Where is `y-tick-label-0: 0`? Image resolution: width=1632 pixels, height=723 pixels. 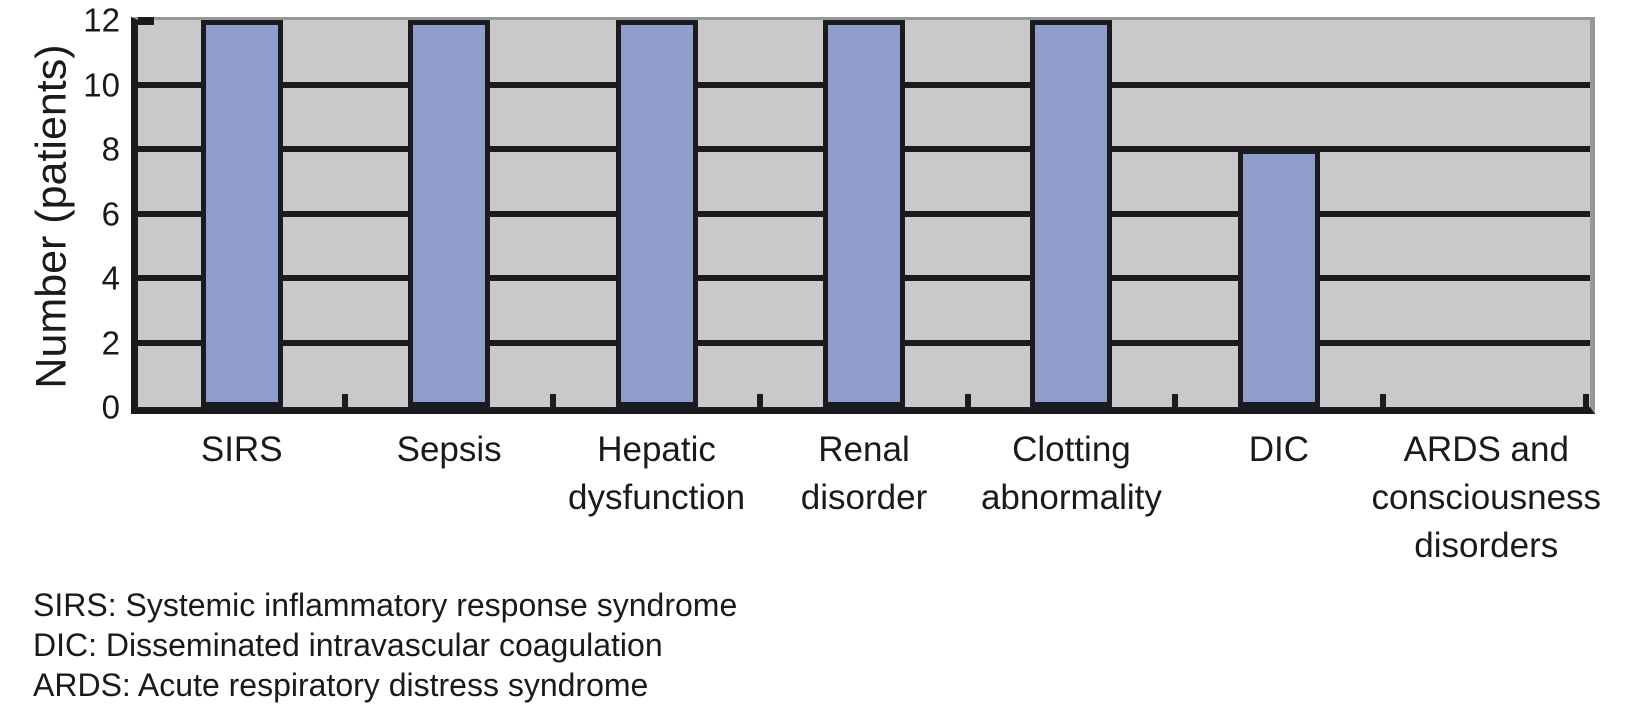 y-tick-label-0: 0 is located at coordinates (110, 407).